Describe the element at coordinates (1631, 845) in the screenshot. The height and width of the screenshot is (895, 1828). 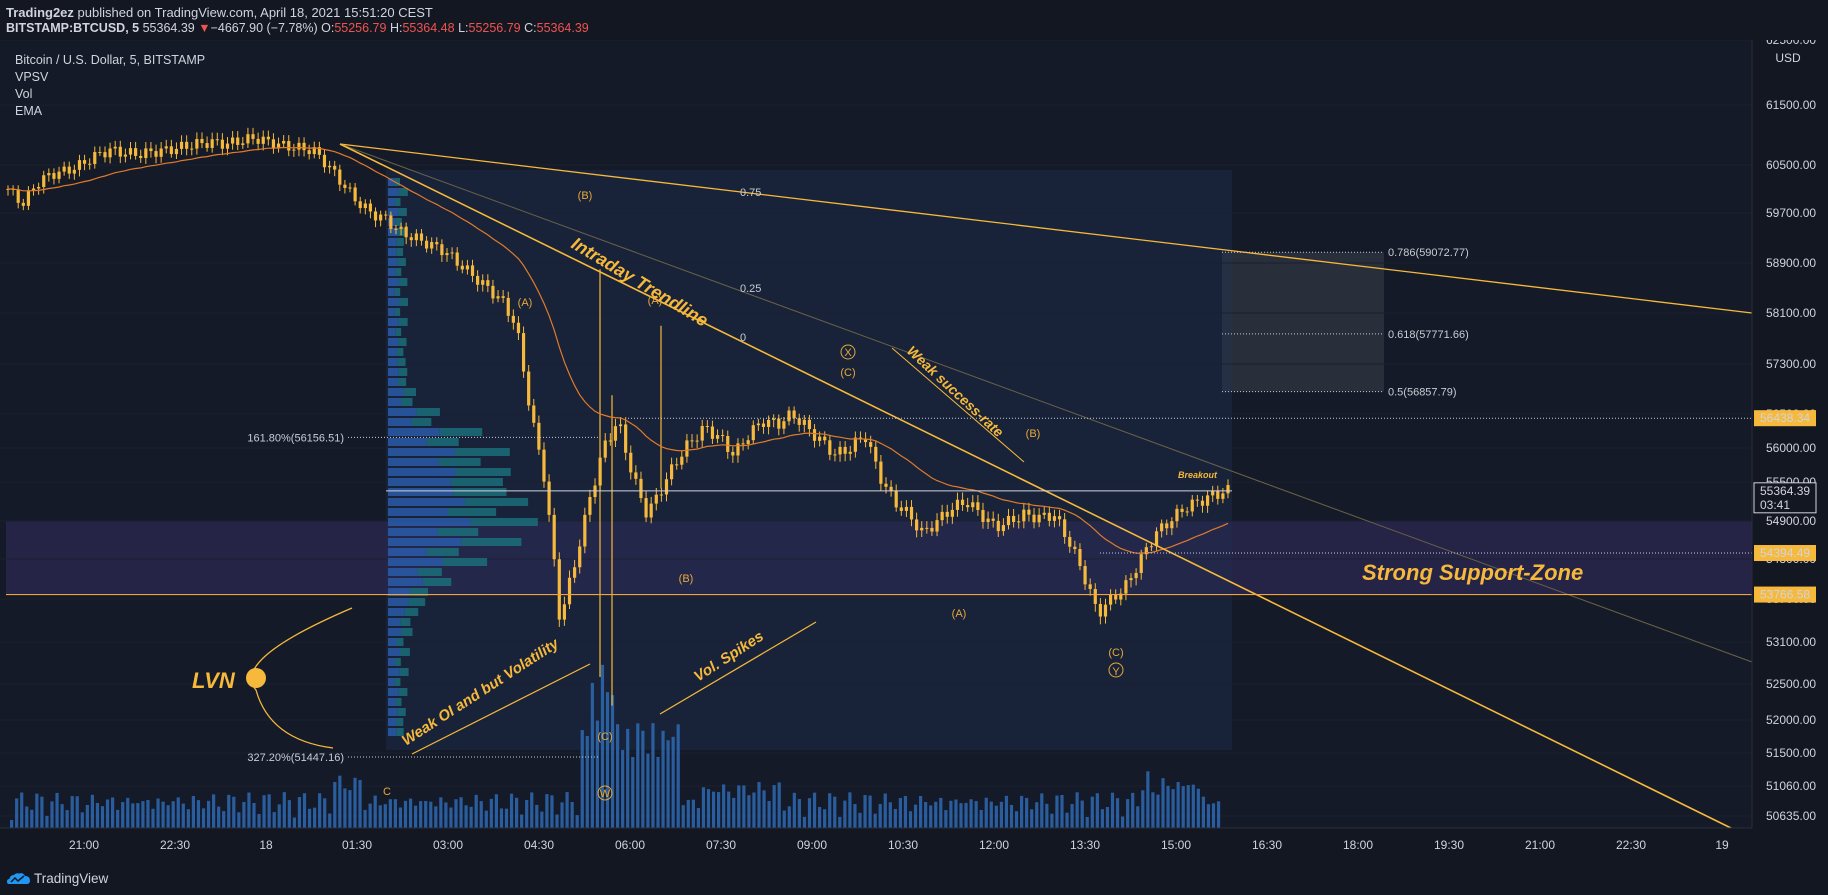
I see `time-tick-17: 22:30` at that location.